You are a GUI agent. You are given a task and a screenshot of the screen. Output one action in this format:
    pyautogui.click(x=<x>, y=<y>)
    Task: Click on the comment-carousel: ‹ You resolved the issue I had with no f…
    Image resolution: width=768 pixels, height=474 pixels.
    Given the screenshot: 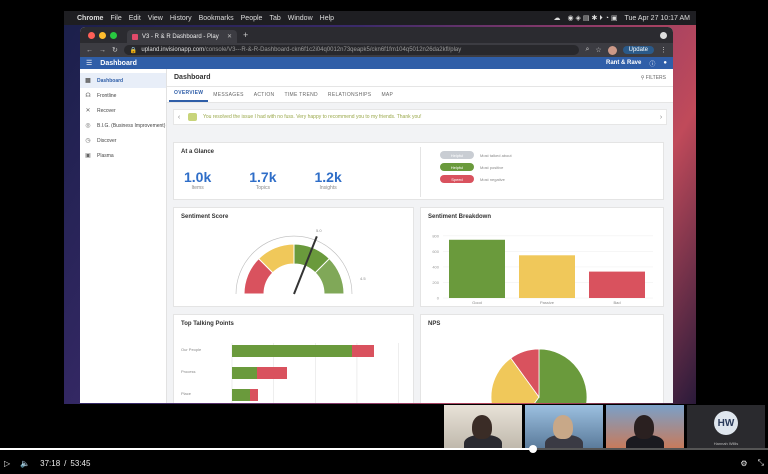 What is the action you would take?
    pyautogui.click(x=420, y=117)
    